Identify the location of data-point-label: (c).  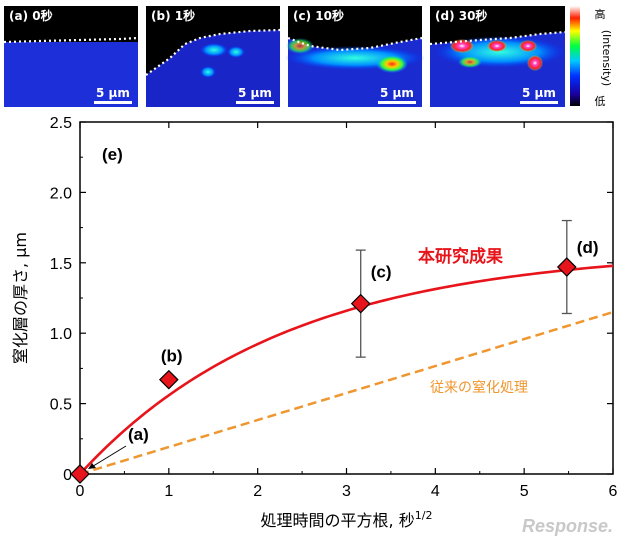
(381, 272).